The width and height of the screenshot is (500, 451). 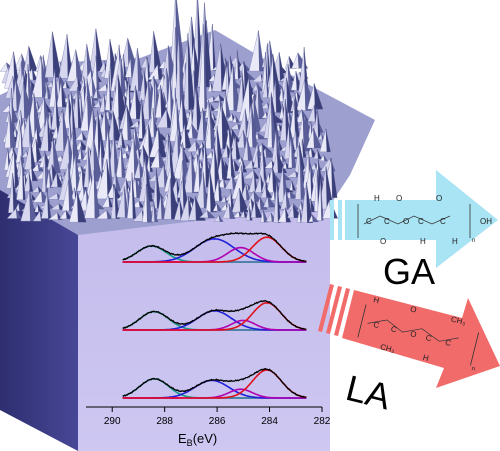 What do you see at coordinates (39, 315) in the screenshot?
I see `block-side-face` at bounding box center [39, 315].